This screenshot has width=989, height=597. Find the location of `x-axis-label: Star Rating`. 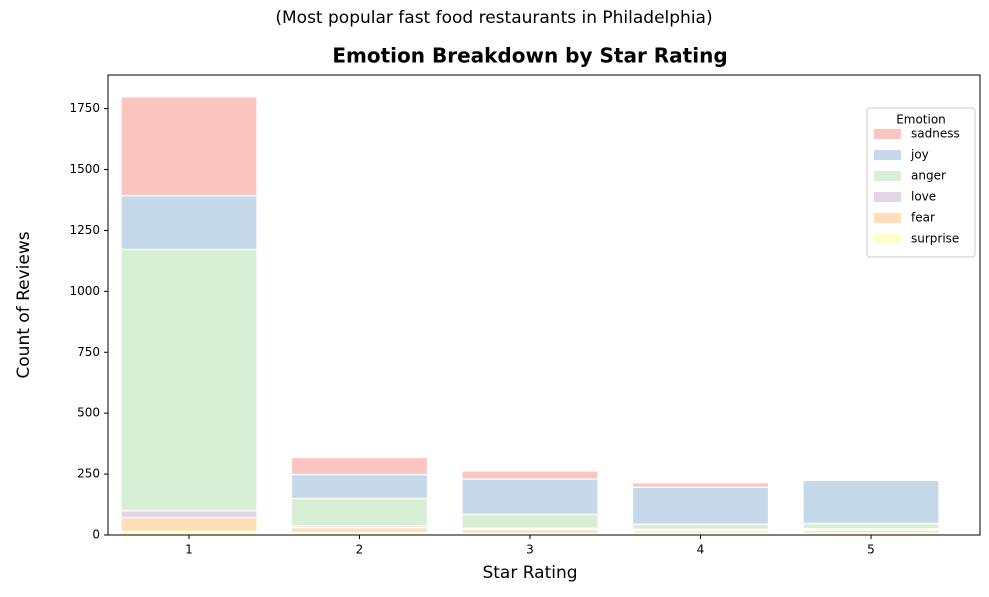

x-axis-label: Star Rating is located at coordinates (529, 573).